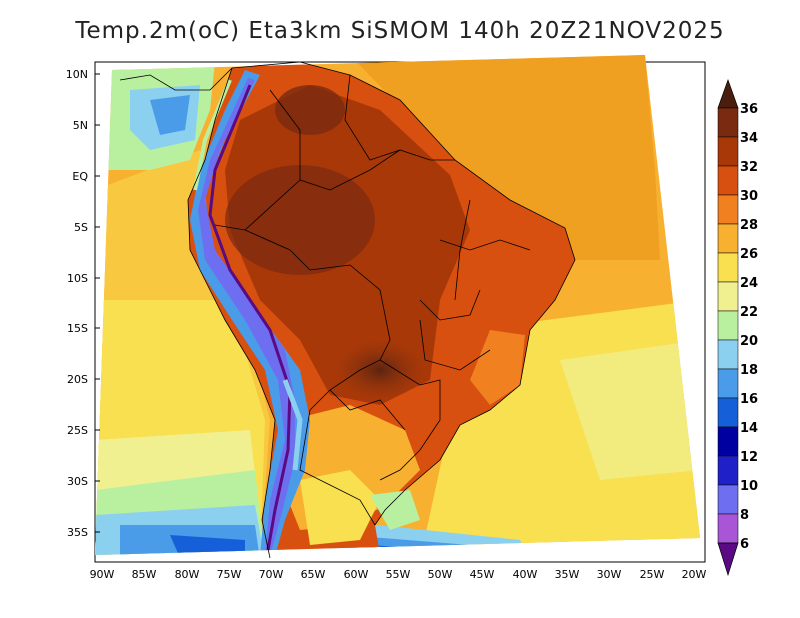 This screenshot has width=800, height=618. Describe the element at coordinates (77, 532) in the screenshot. I see `lat-label: 35S` at that location.